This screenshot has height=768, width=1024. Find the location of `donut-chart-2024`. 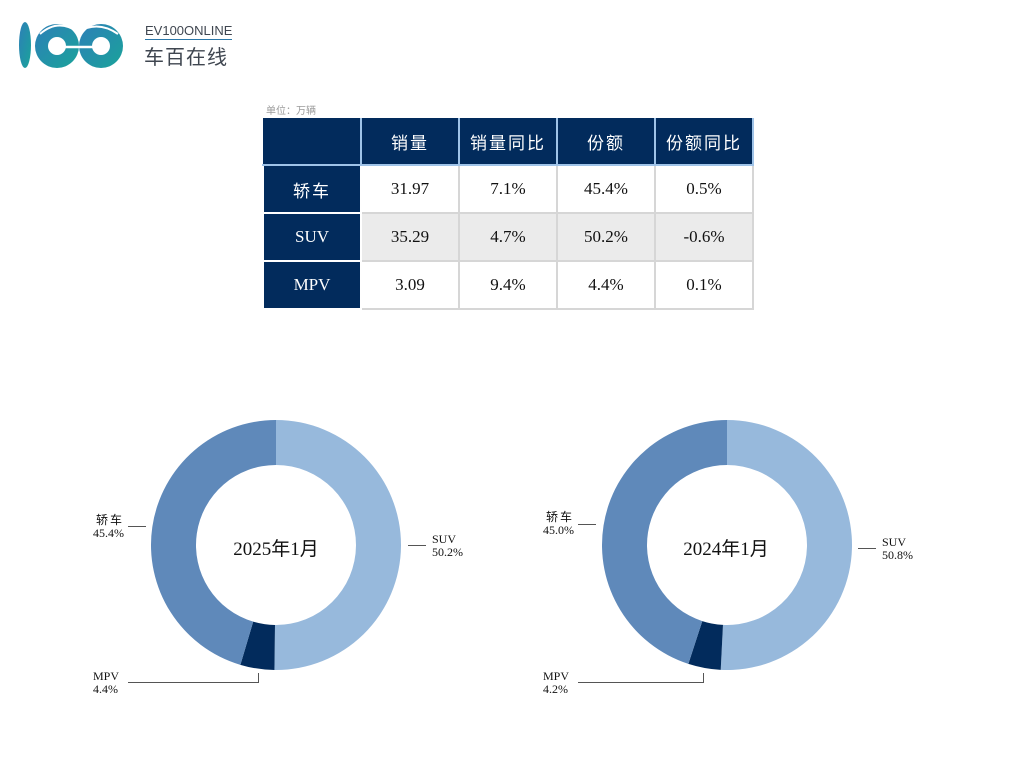

donut-chart-2024 is located at coordinates (727, 545).